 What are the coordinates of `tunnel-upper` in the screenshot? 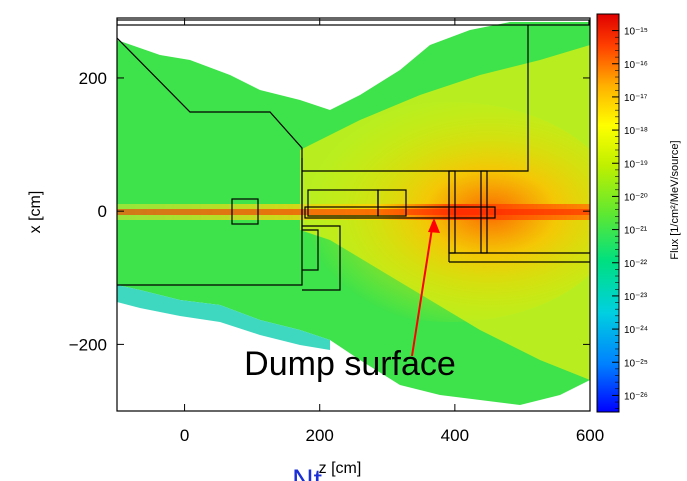 It's located at (415, 98).